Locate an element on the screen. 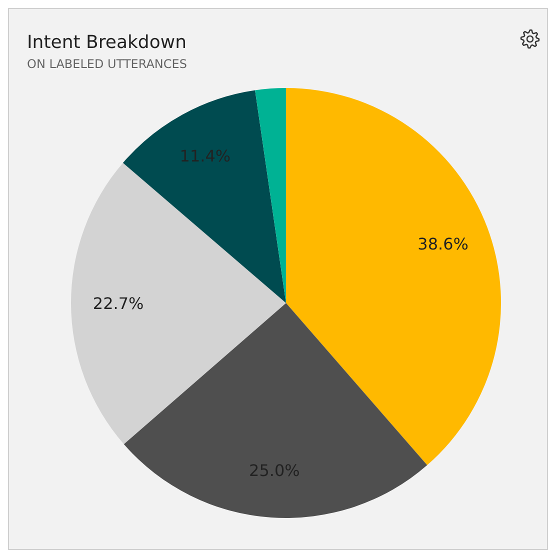  chart-title: Intent Breakdown is located at coordinates (106, 42).